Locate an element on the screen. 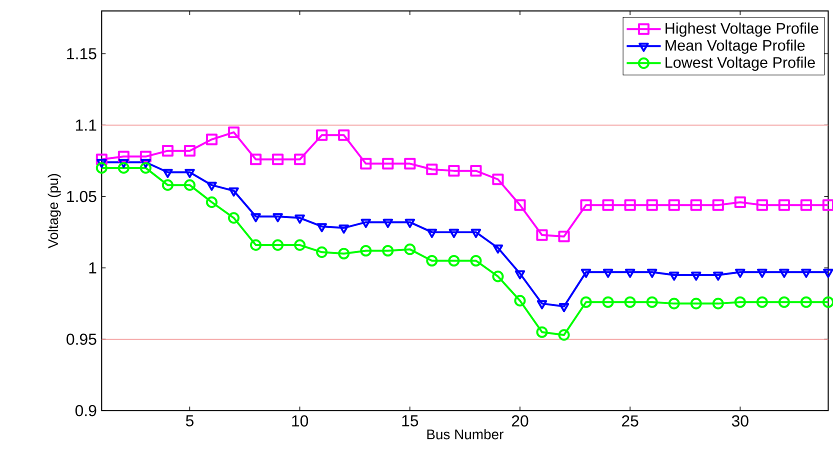 The image size is (833, 464). legend-label: Mean Voltage Profile is located at coordinates (735, 46).